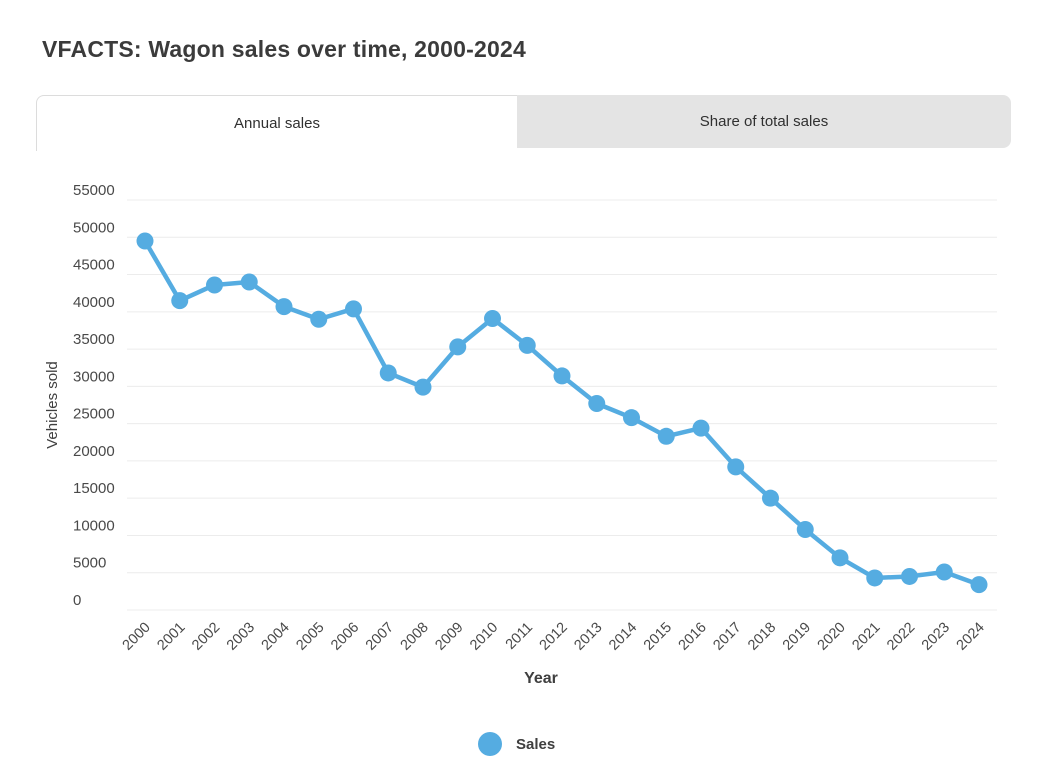 Image resolution: width=1043 pixels, height=782 pixels. Describe the element at coordinates (94, 265) in the screenshot. I see `y-tick-label-45000: 45000` at that location.